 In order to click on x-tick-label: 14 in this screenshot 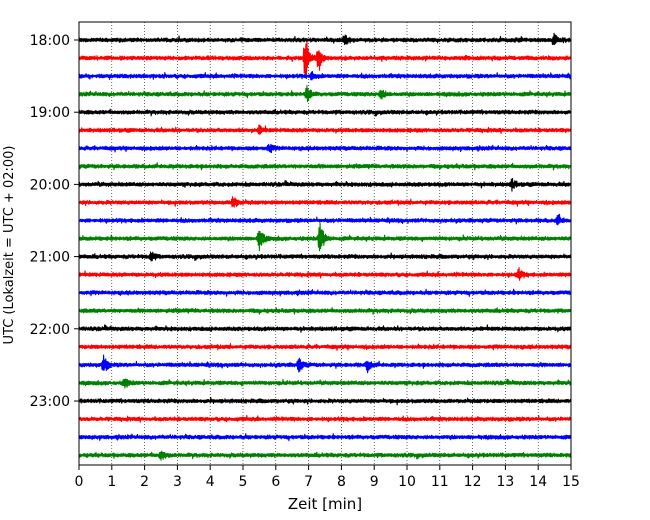, I will do `click(538, 482)`.